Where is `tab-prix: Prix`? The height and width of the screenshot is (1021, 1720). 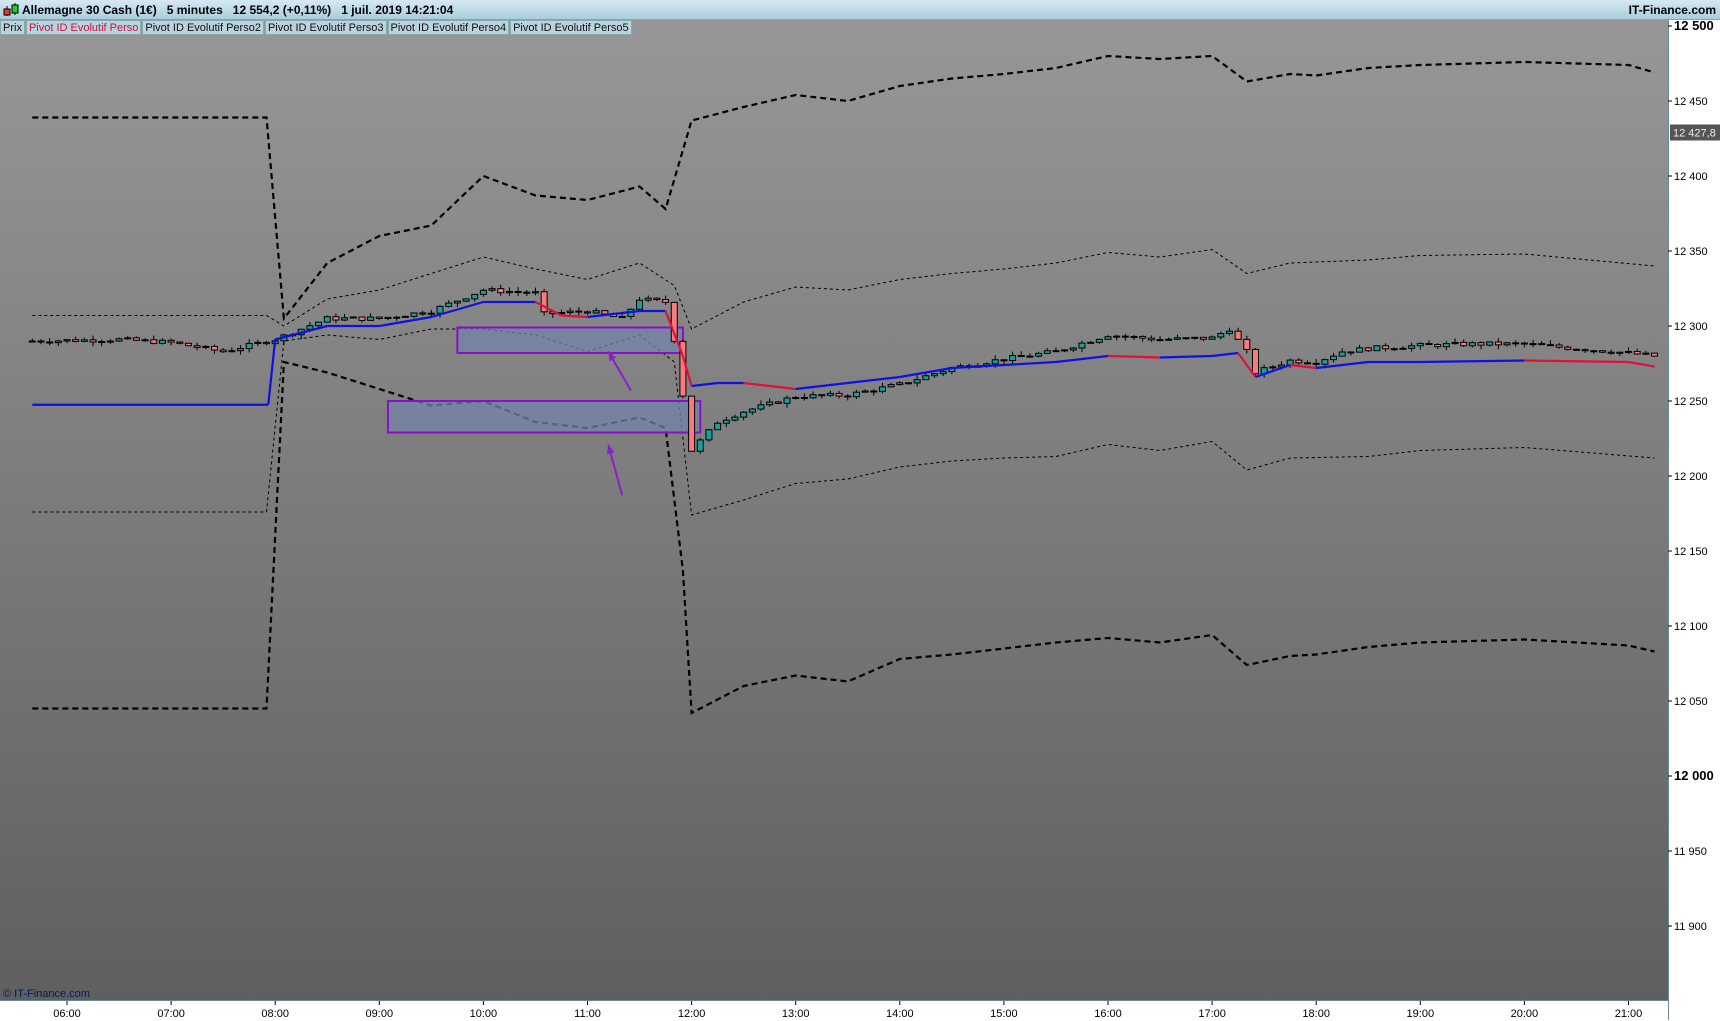 tab-prix: Prix is located at coordinates (12, 27).